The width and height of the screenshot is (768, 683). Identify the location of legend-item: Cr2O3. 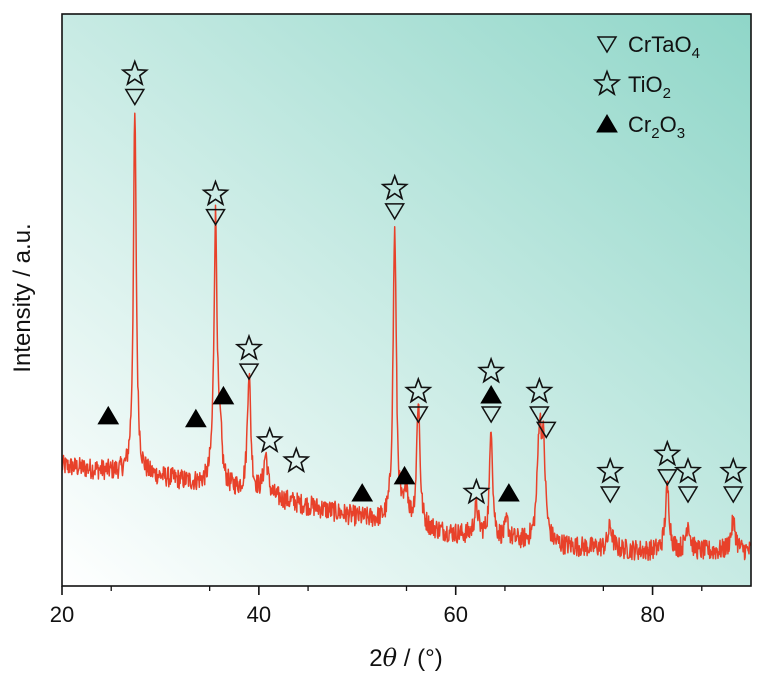
(640, 127).